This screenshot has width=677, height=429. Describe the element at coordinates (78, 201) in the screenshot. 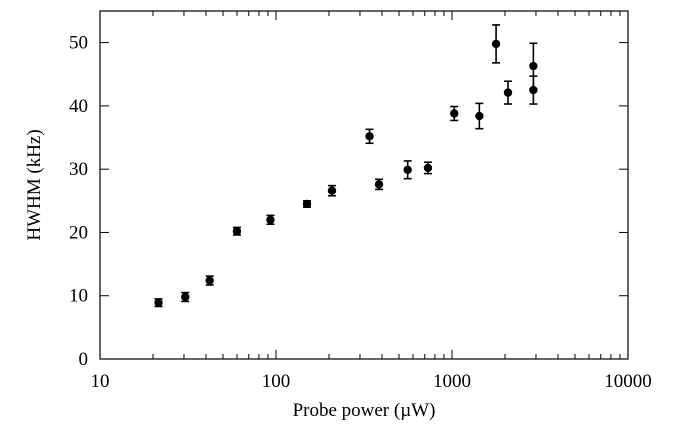

I see `y-tick-labels: 0 10 20 30 40 50` at that location.